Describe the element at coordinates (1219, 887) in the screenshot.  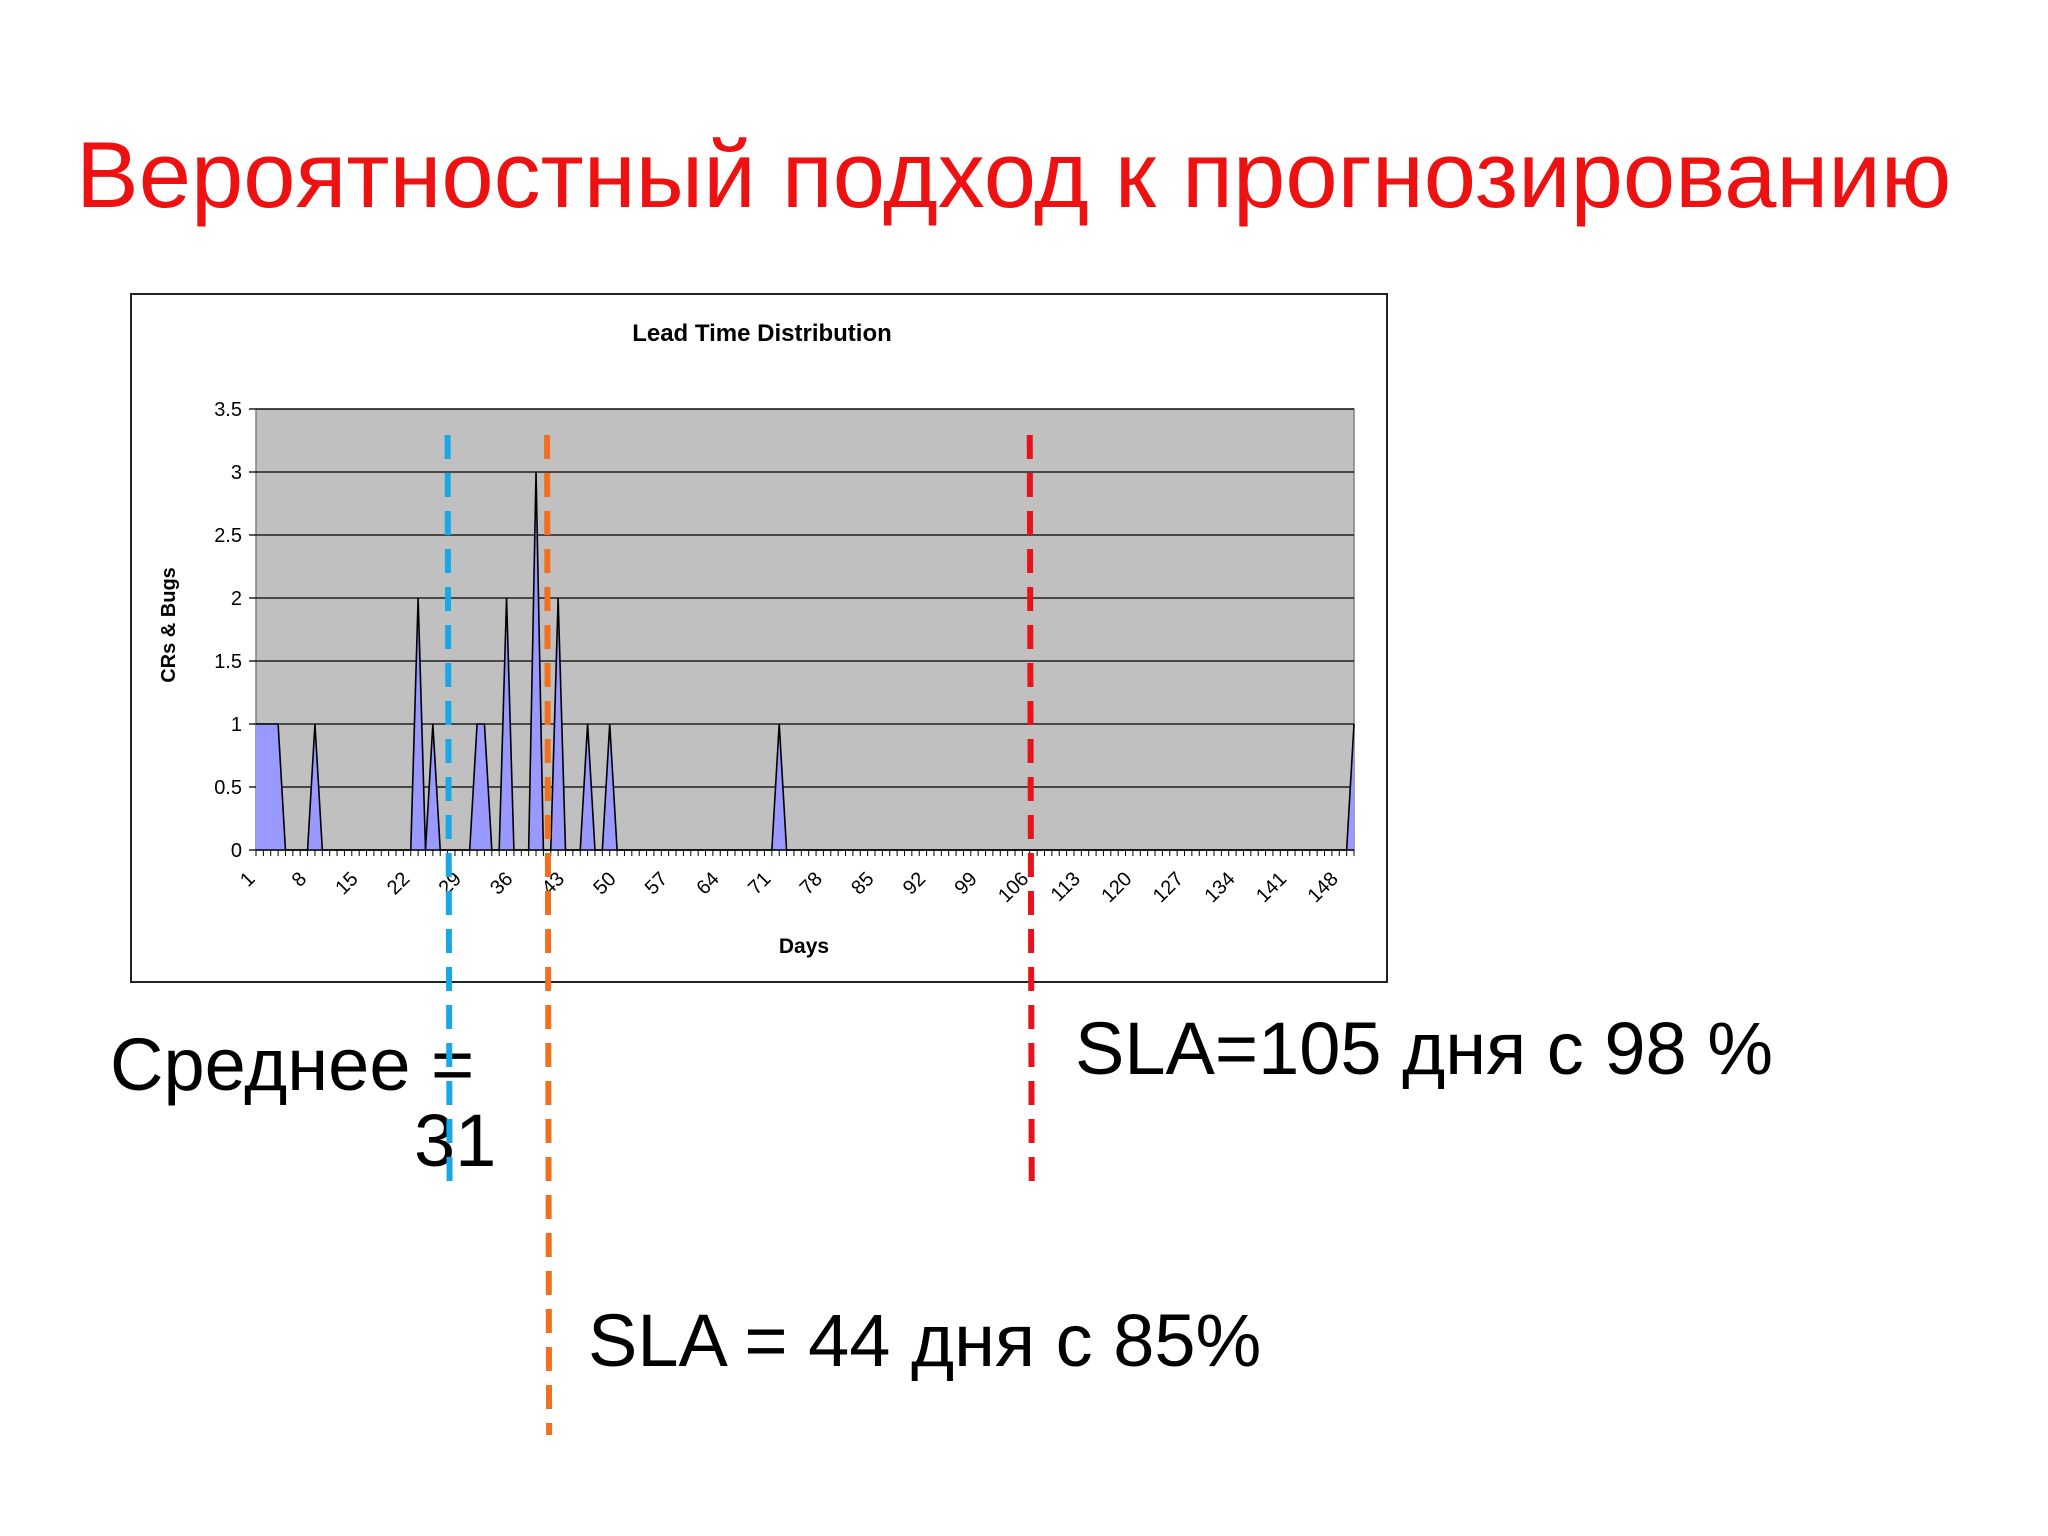
I see `x-tick-label: 134` at that location.